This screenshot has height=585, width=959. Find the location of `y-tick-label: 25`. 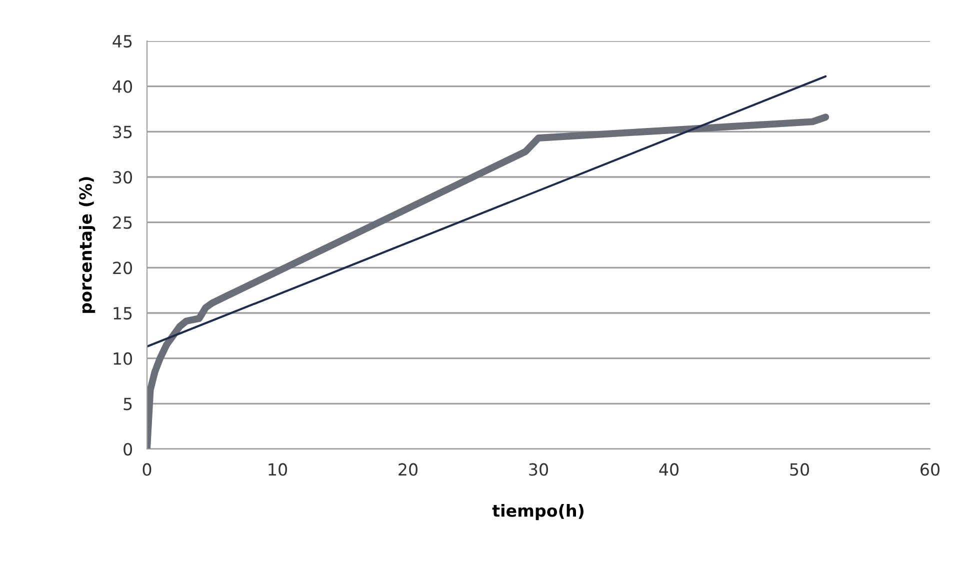

y-tick-label: 25 is located at coordinates (122, 222).